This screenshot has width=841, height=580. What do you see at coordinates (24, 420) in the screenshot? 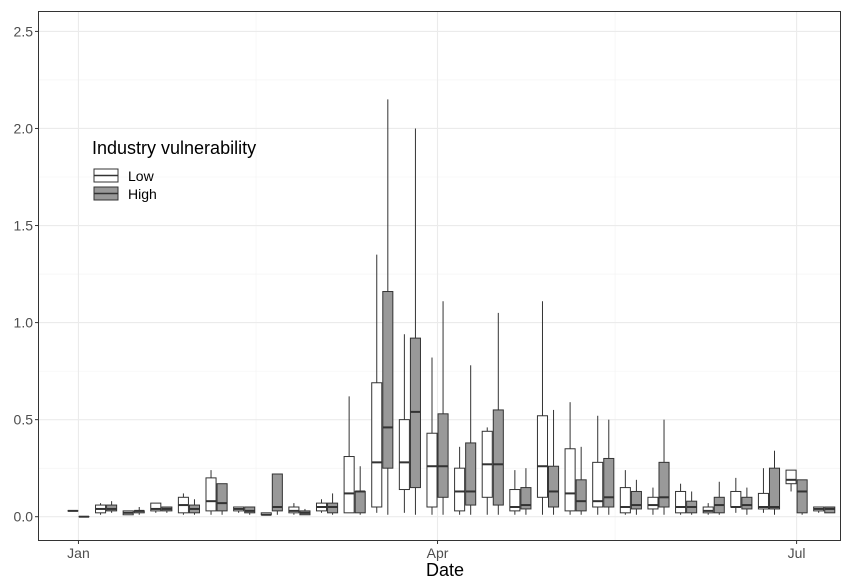
I see `y-tick-label: 0.5` at bounding box center [24, 420].